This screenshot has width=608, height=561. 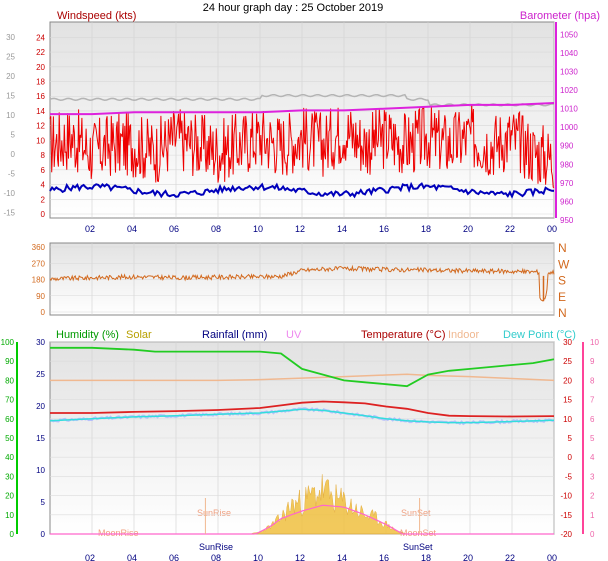 What do you see at coordinates (9, 193) in the screenshot?
I see `outer-axis-tick-label: -10` at bounding box center [9, 193].